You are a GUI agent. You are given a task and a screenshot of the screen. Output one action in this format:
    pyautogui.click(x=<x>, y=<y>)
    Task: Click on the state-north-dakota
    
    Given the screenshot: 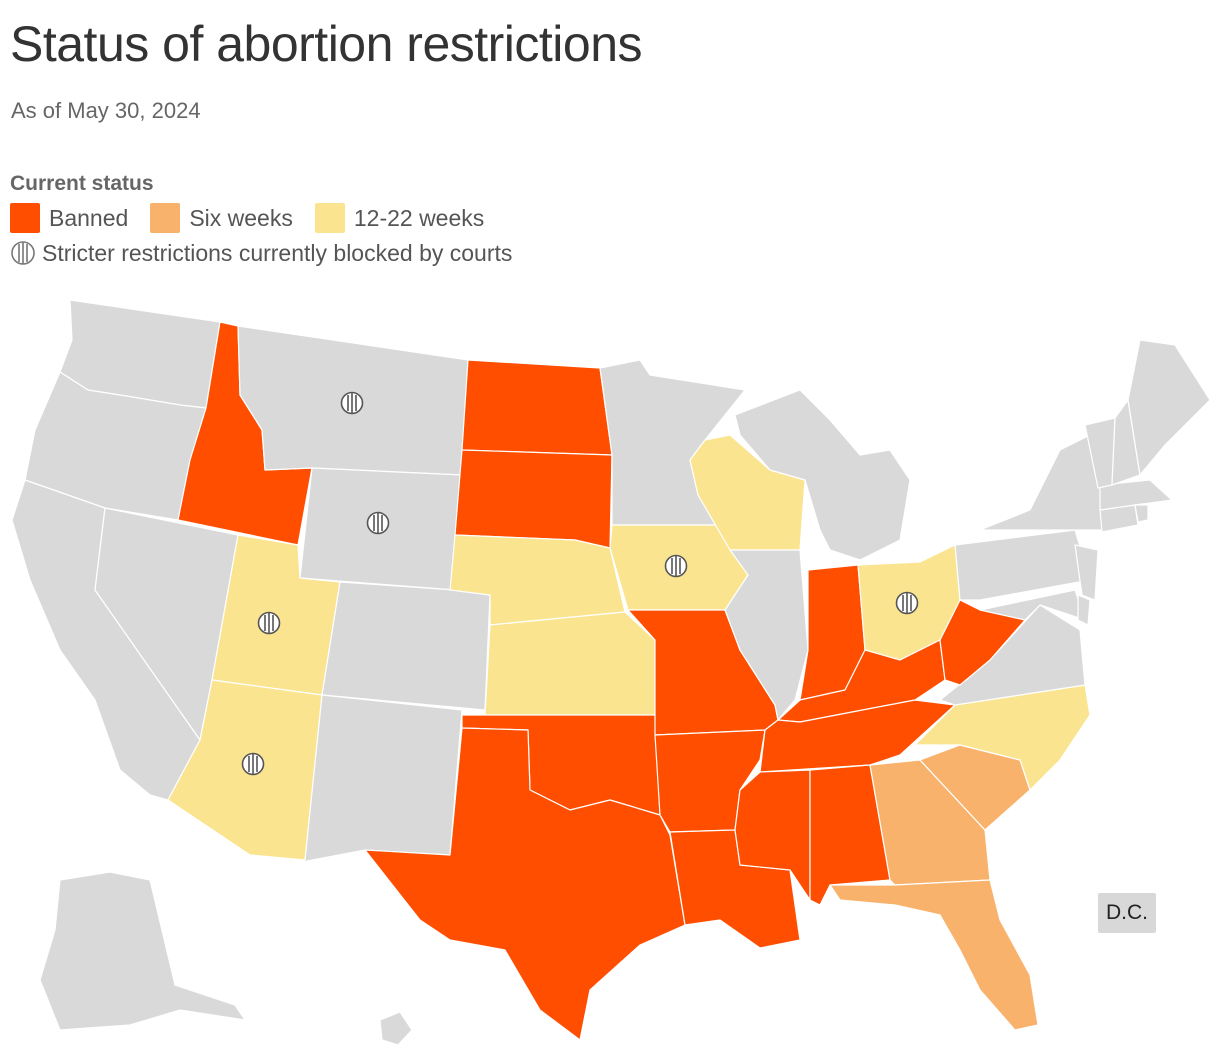 What is the action you would take?
    pyautogui.click(x=537, y=407)
    